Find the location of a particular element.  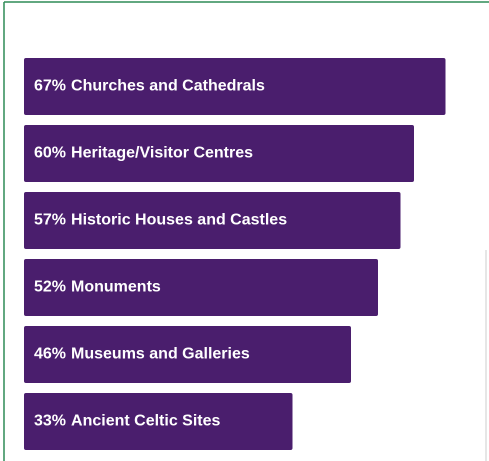

category-label: Heritage/Visitor Centres is located at coordinates (162, 153).